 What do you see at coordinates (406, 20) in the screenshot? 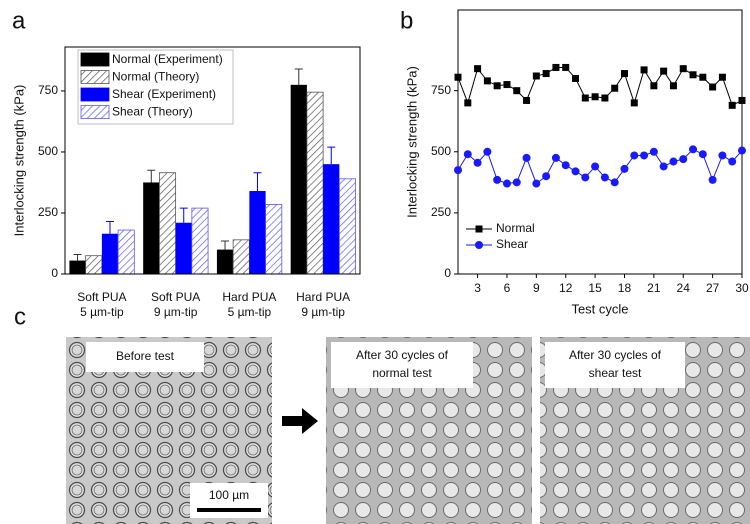
I see `panel-label: b` at bounding box center [406, 20].